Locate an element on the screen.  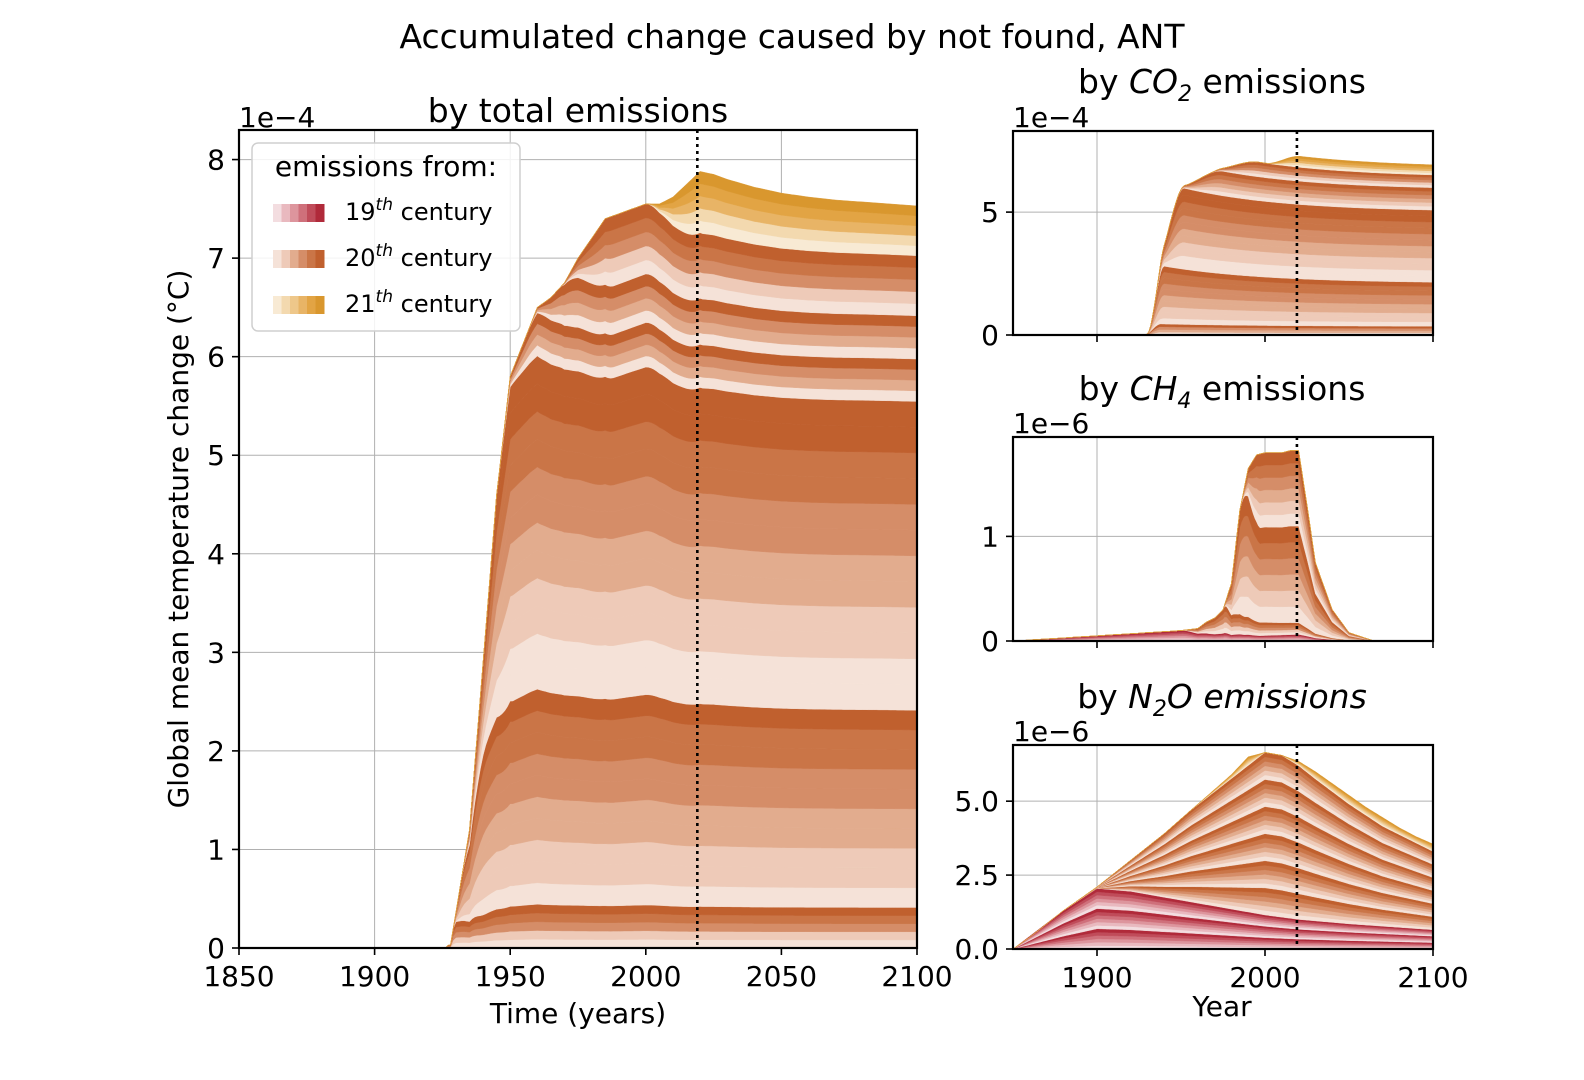
panel-title: by total emissions is located at coordinates (578, 110).